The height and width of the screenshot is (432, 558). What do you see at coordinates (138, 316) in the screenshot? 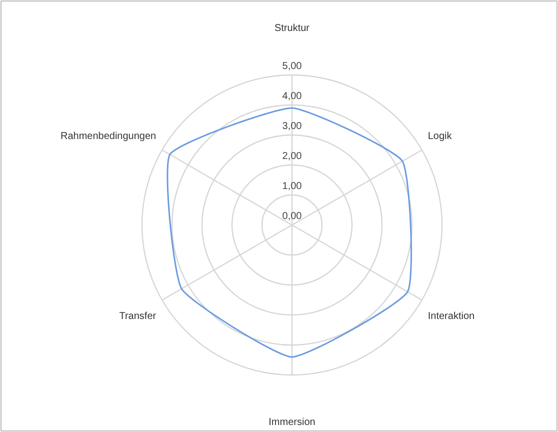
I see `spoke-label: Transfer` at bounding box center [138, 316].